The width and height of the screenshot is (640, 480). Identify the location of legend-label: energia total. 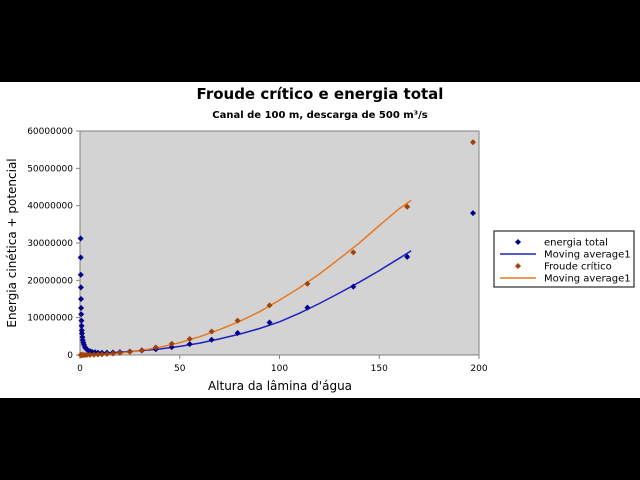
(576, 243).